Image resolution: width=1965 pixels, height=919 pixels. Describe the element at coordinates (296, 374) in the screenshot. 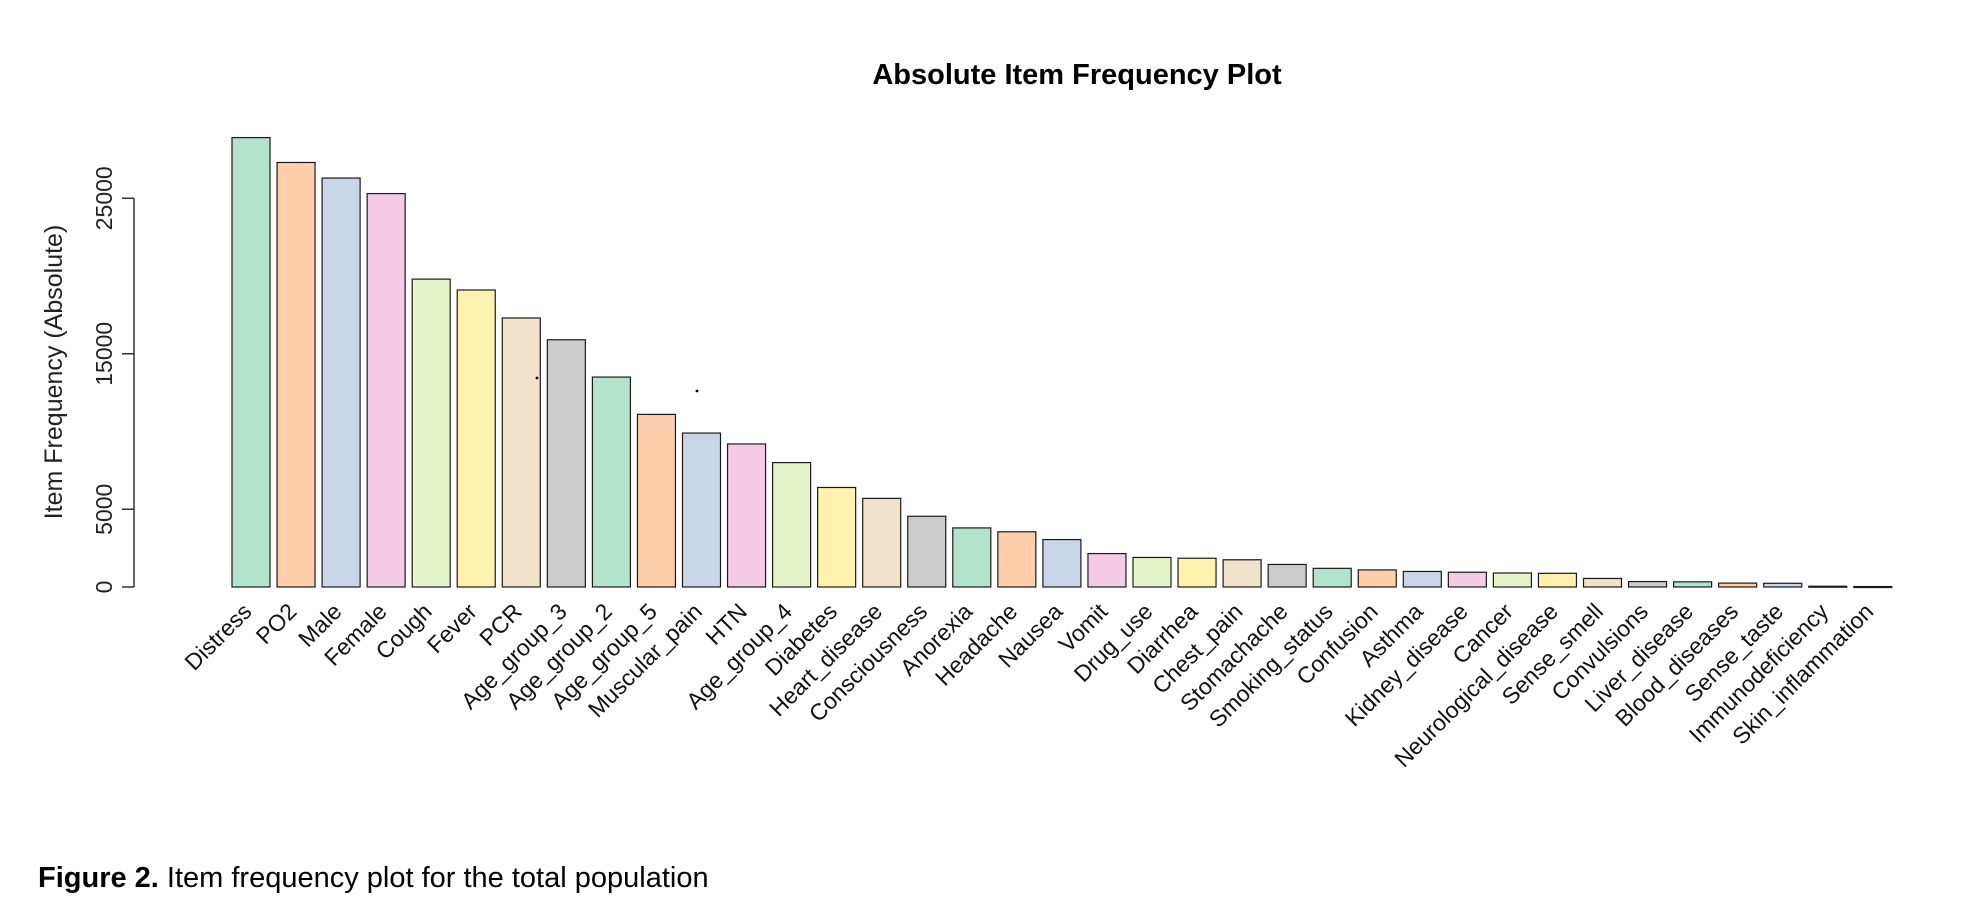

I see `bar-po2` at that location.